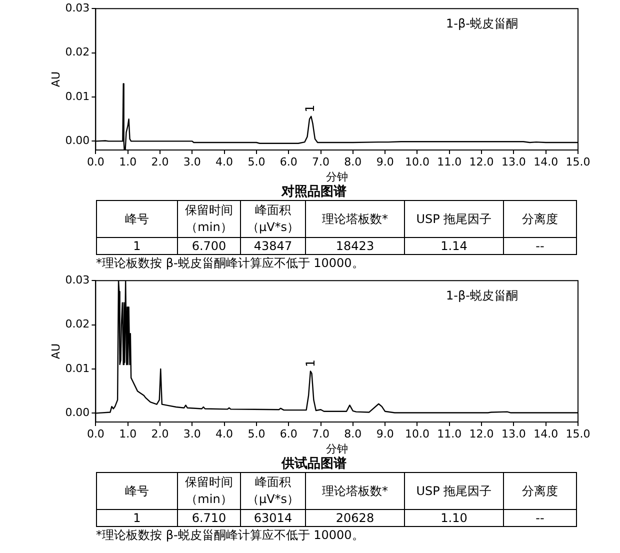 The width and height of the screenshot is (620, 553). Describe the element at coordinates (273, 518) in the screenshot. I see `text: 63014` at that location.